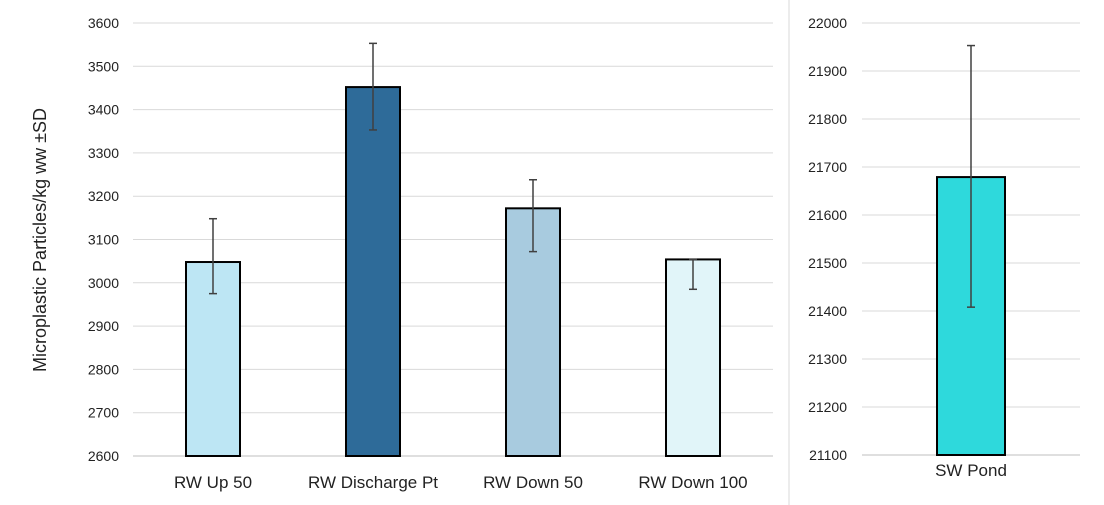  What do you see at coordinates (103, 66) in the screenshot?
I see `y-tick-label: 3500` at bounding box center [103, 66].